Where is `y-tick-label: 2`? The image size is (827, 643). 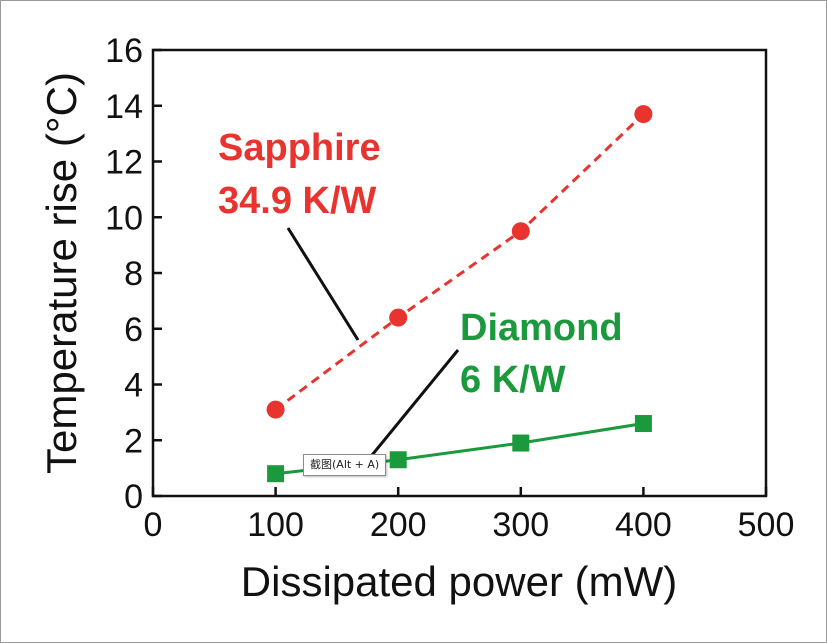 y-tick-label: 2 is located at coordinates (133, 441).